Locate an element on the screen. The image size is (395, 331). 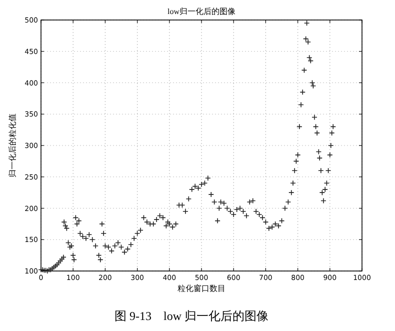
chart-title: low归一化后的图像 is located at coordinates (202, 11).